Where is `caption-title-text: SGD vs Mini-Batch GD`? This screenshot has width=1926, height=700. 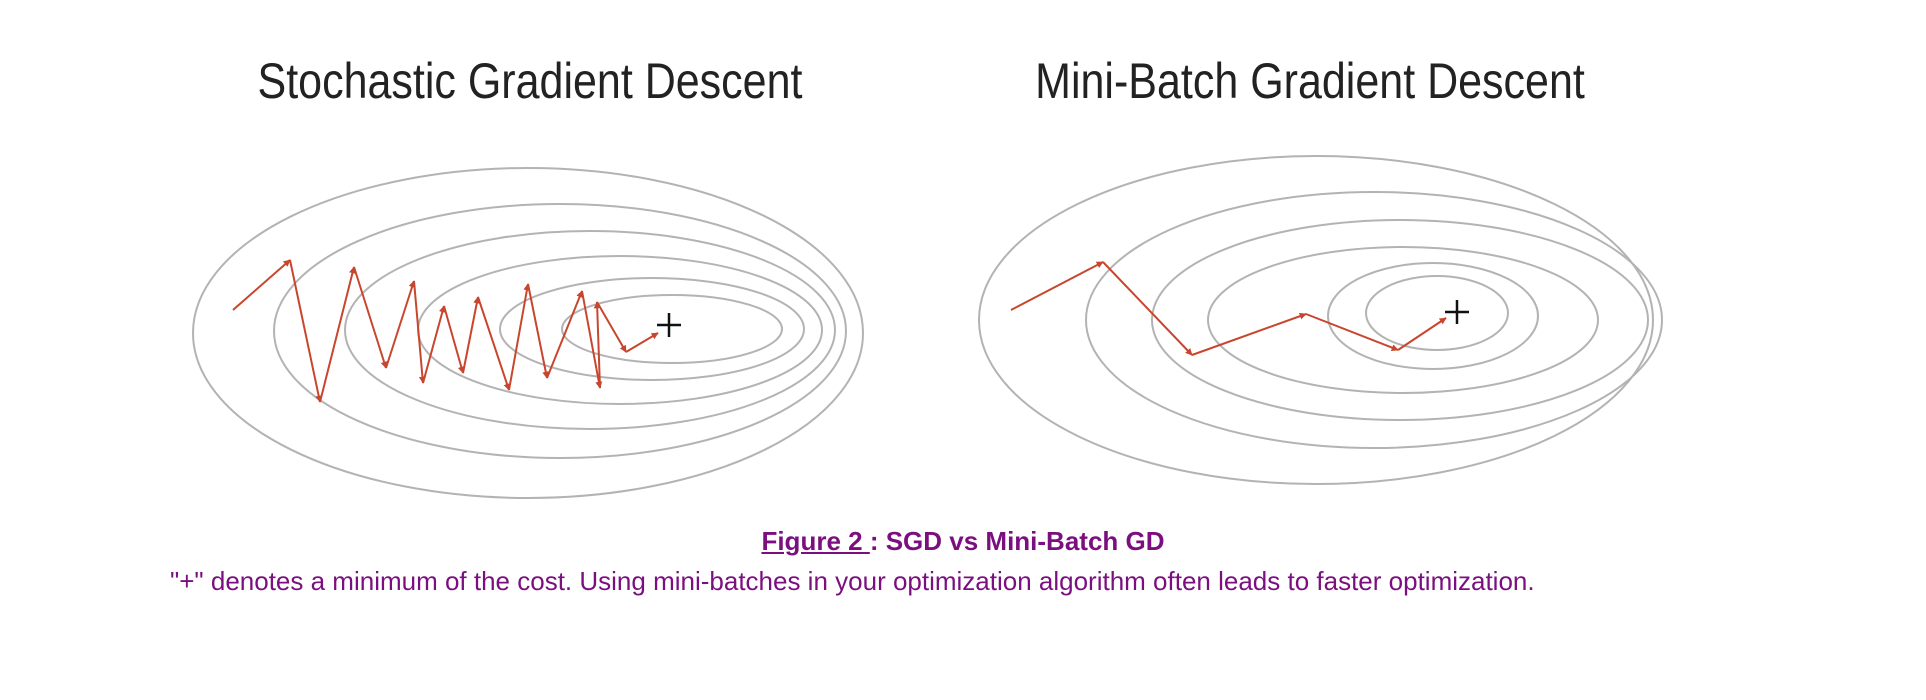 caption-title-text: SGD vs Mini-Batch GD is located at coordinates (1025, 541).